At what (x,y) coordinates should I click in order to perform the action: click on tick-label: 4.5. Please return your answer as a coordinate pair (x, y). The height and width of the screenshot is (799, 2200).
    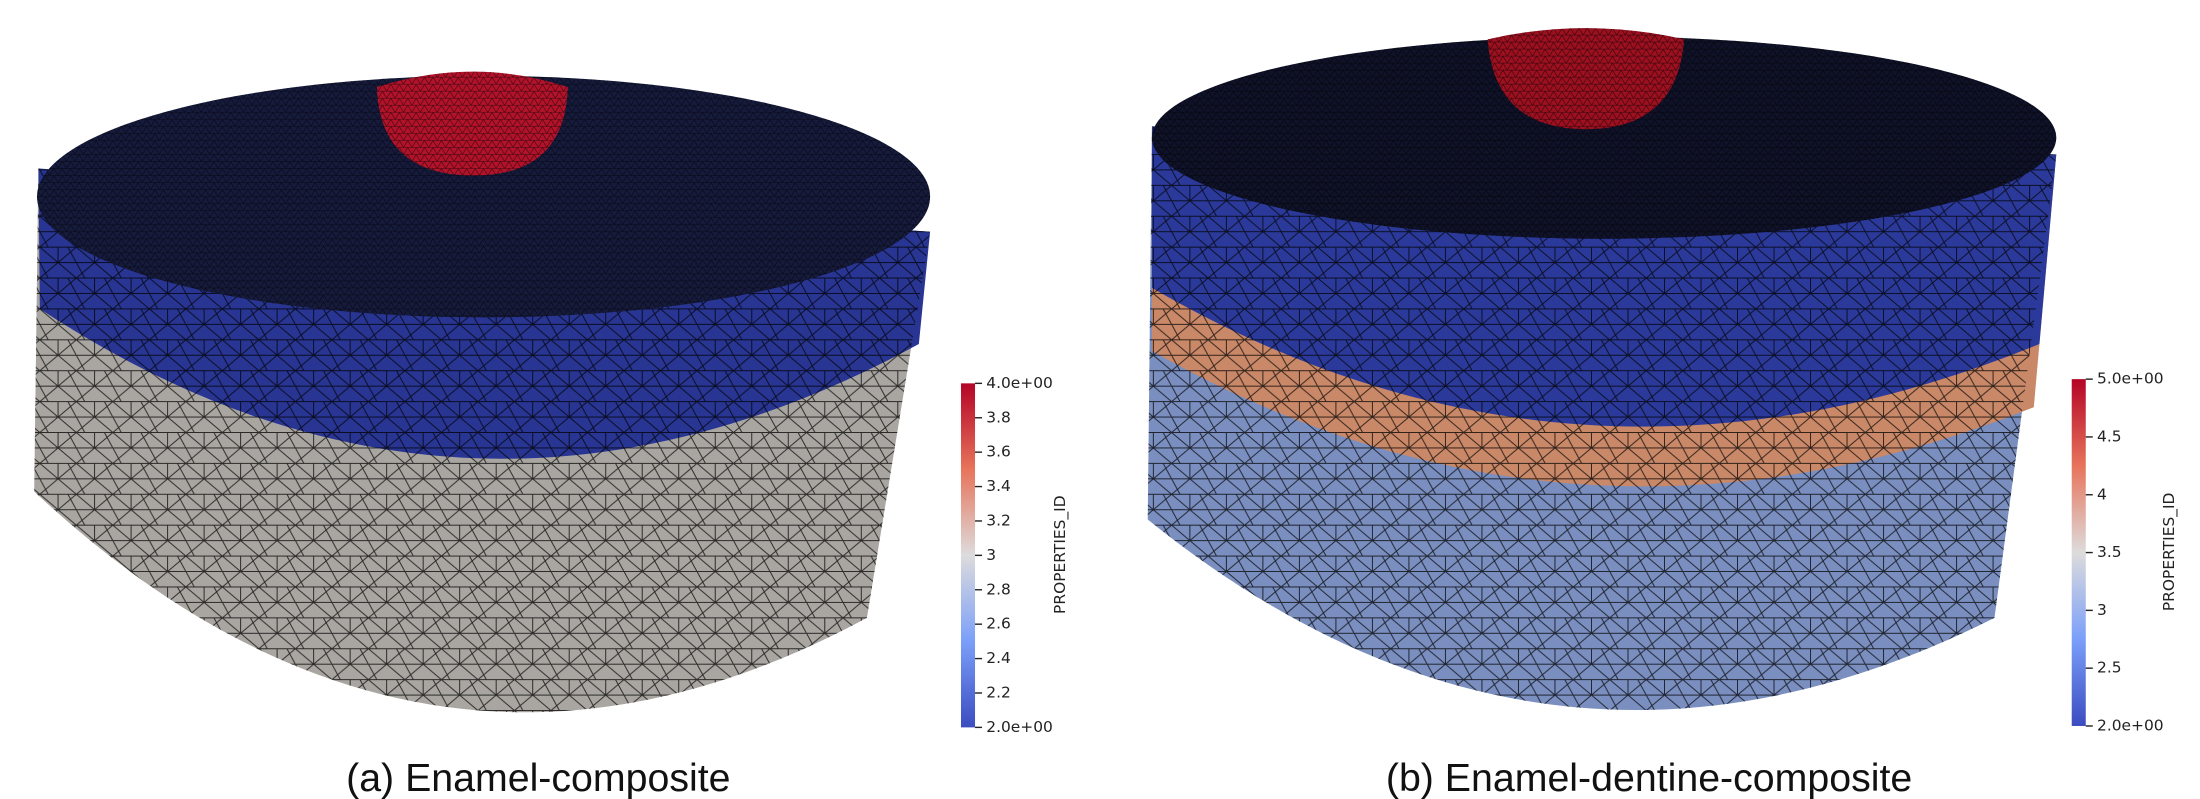
    Looking at the image, I should click on (2109, 436).